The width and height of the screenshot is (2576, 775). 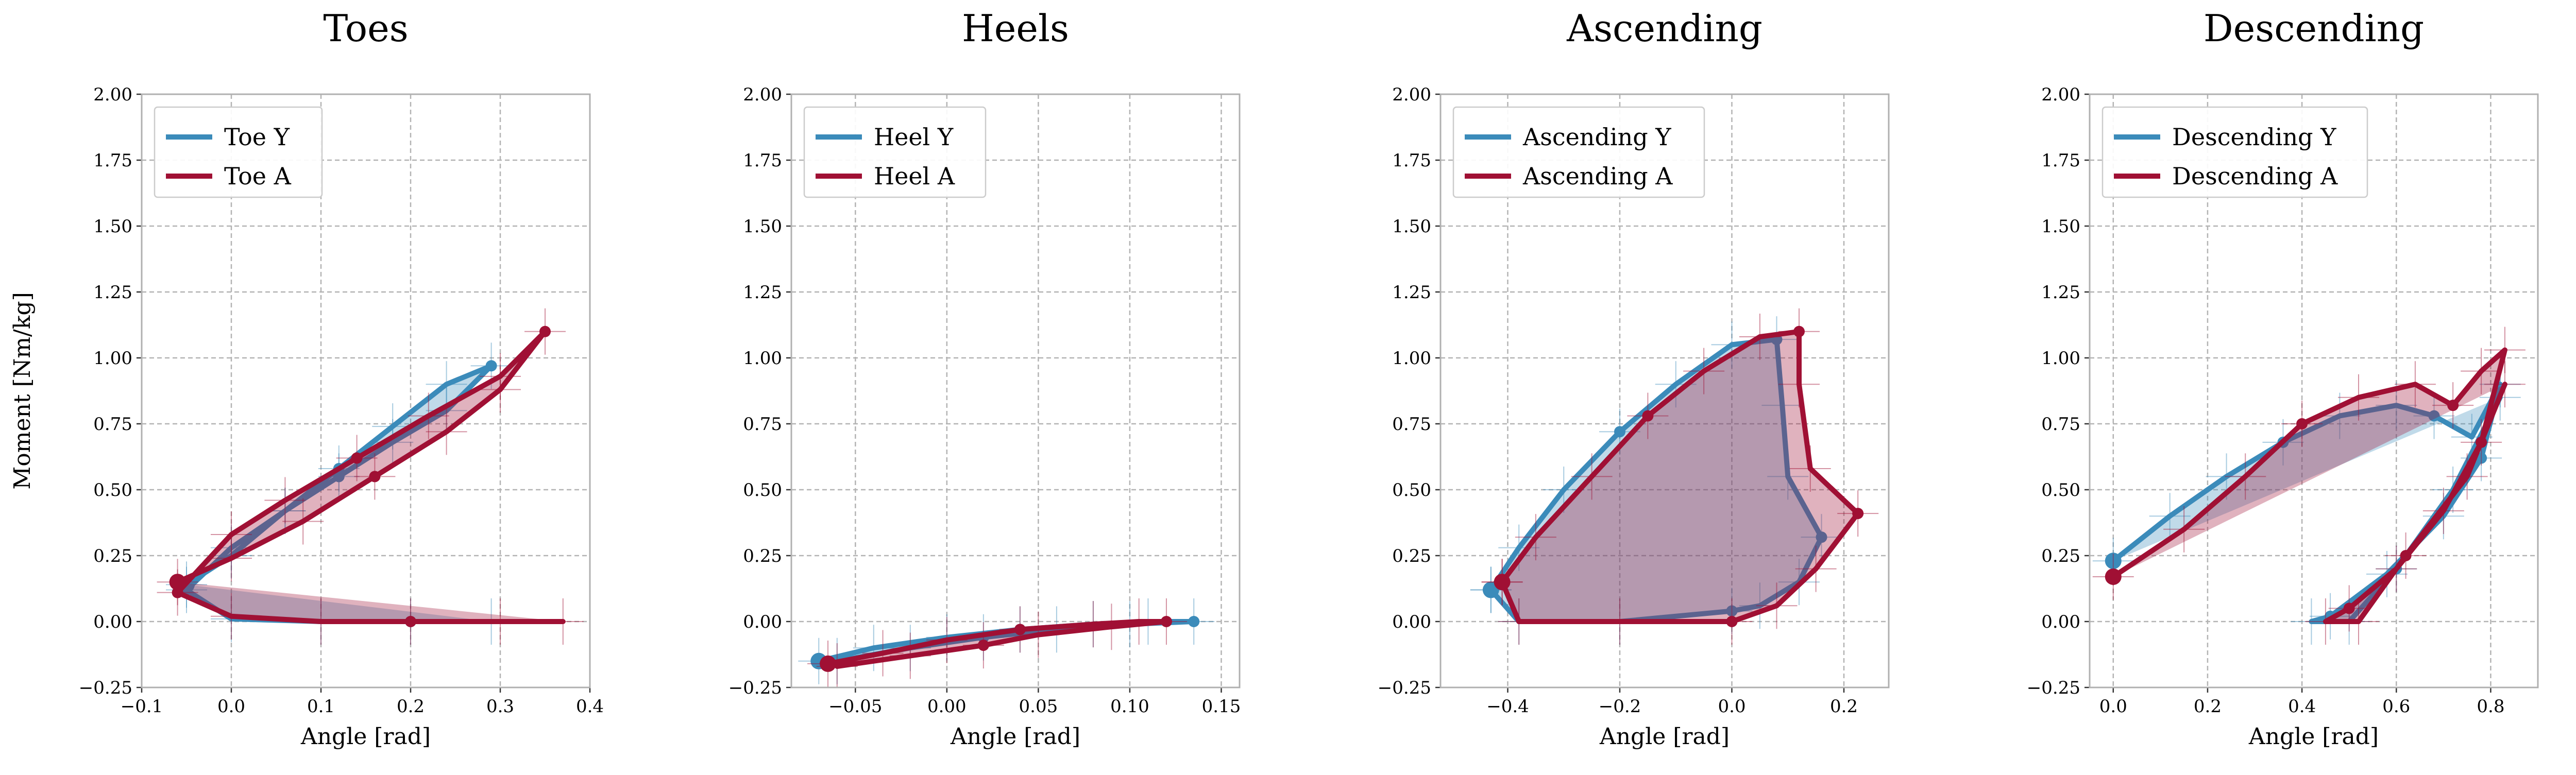 What do you see at coordinates (1038, 707) in the screenshot?
I see `x-tick-label: 0.05` at bounding box center [1038, 707].